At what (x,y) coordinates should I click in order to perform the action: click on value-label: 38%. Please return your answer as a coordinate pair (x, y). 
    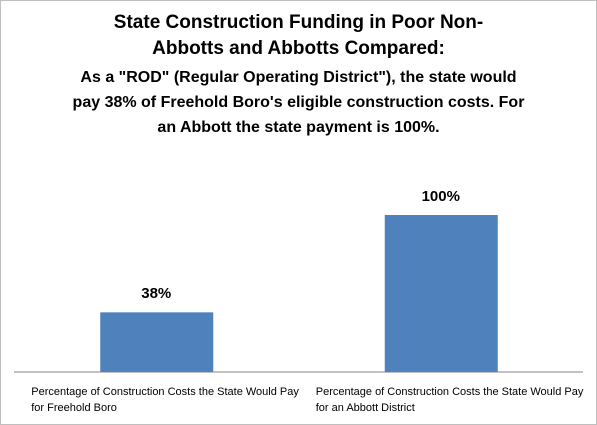
    Looking at the image, I should click on (156, 294).